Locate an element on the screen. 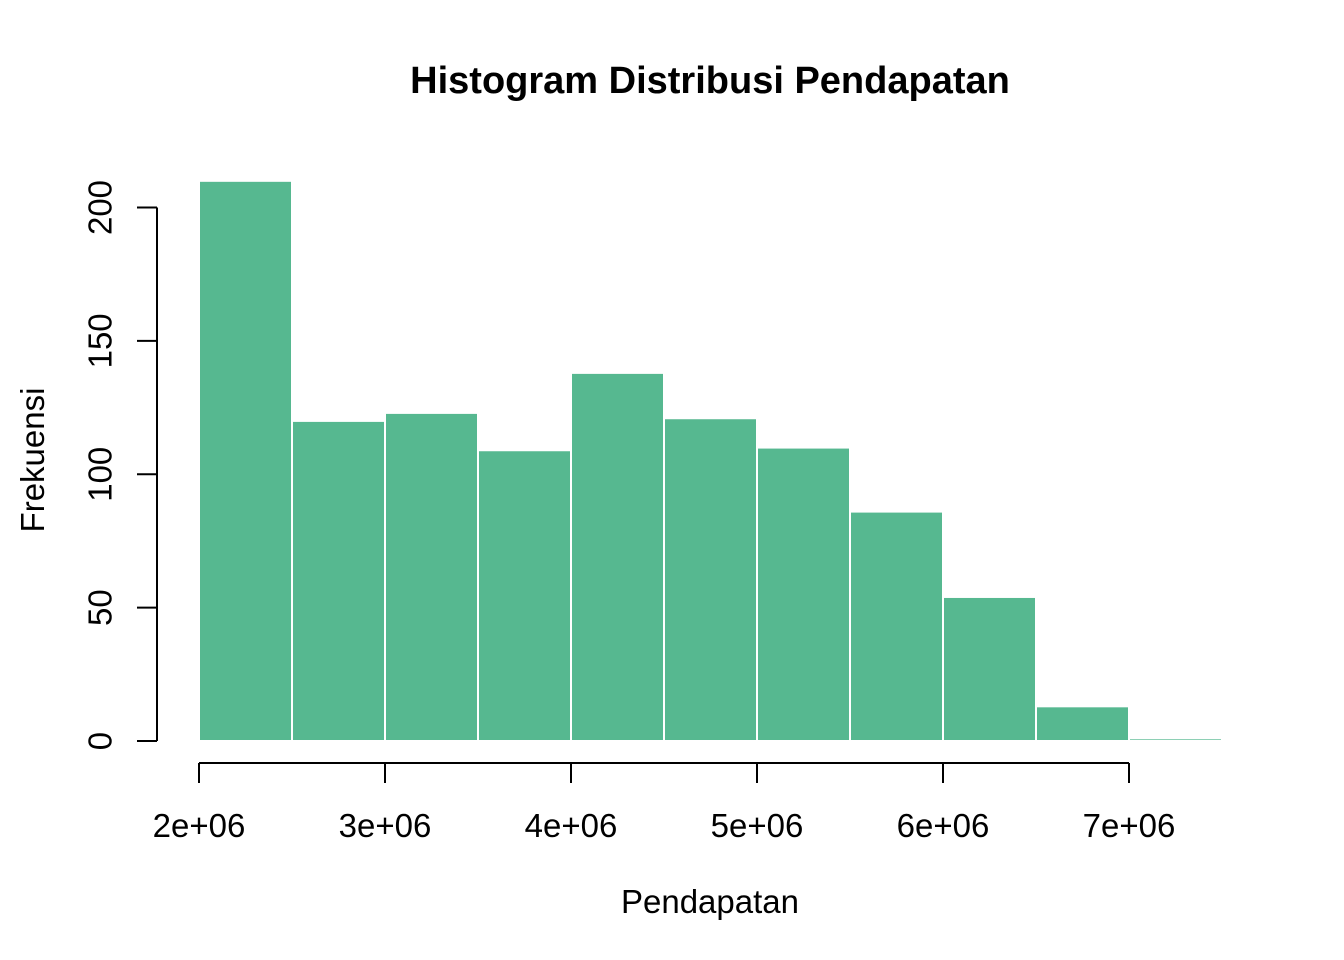 The image size is (1344, 960). y-tick-label: 0 is located at coordinates (100, 741).